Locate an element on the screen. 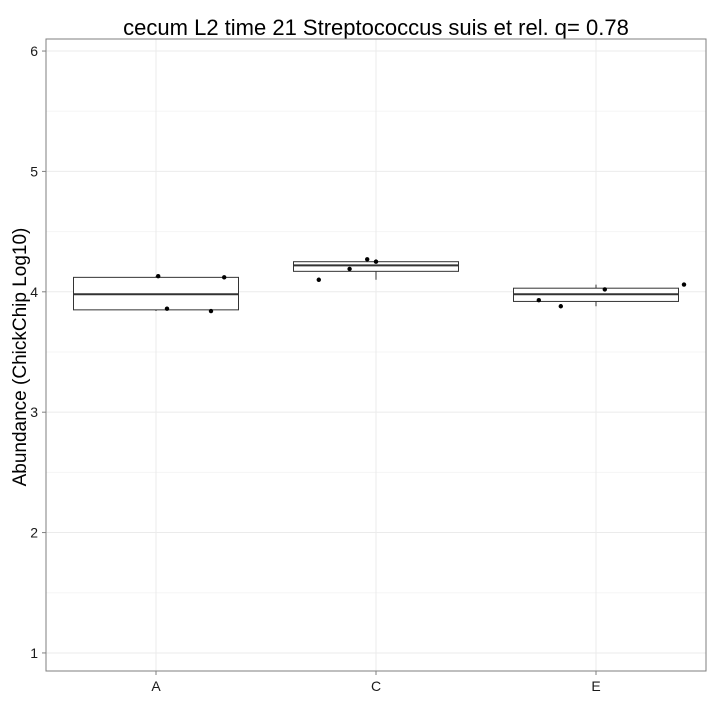 This screenshot has width=720, height=720. boxplot-A is located at coordinates (156, 294).